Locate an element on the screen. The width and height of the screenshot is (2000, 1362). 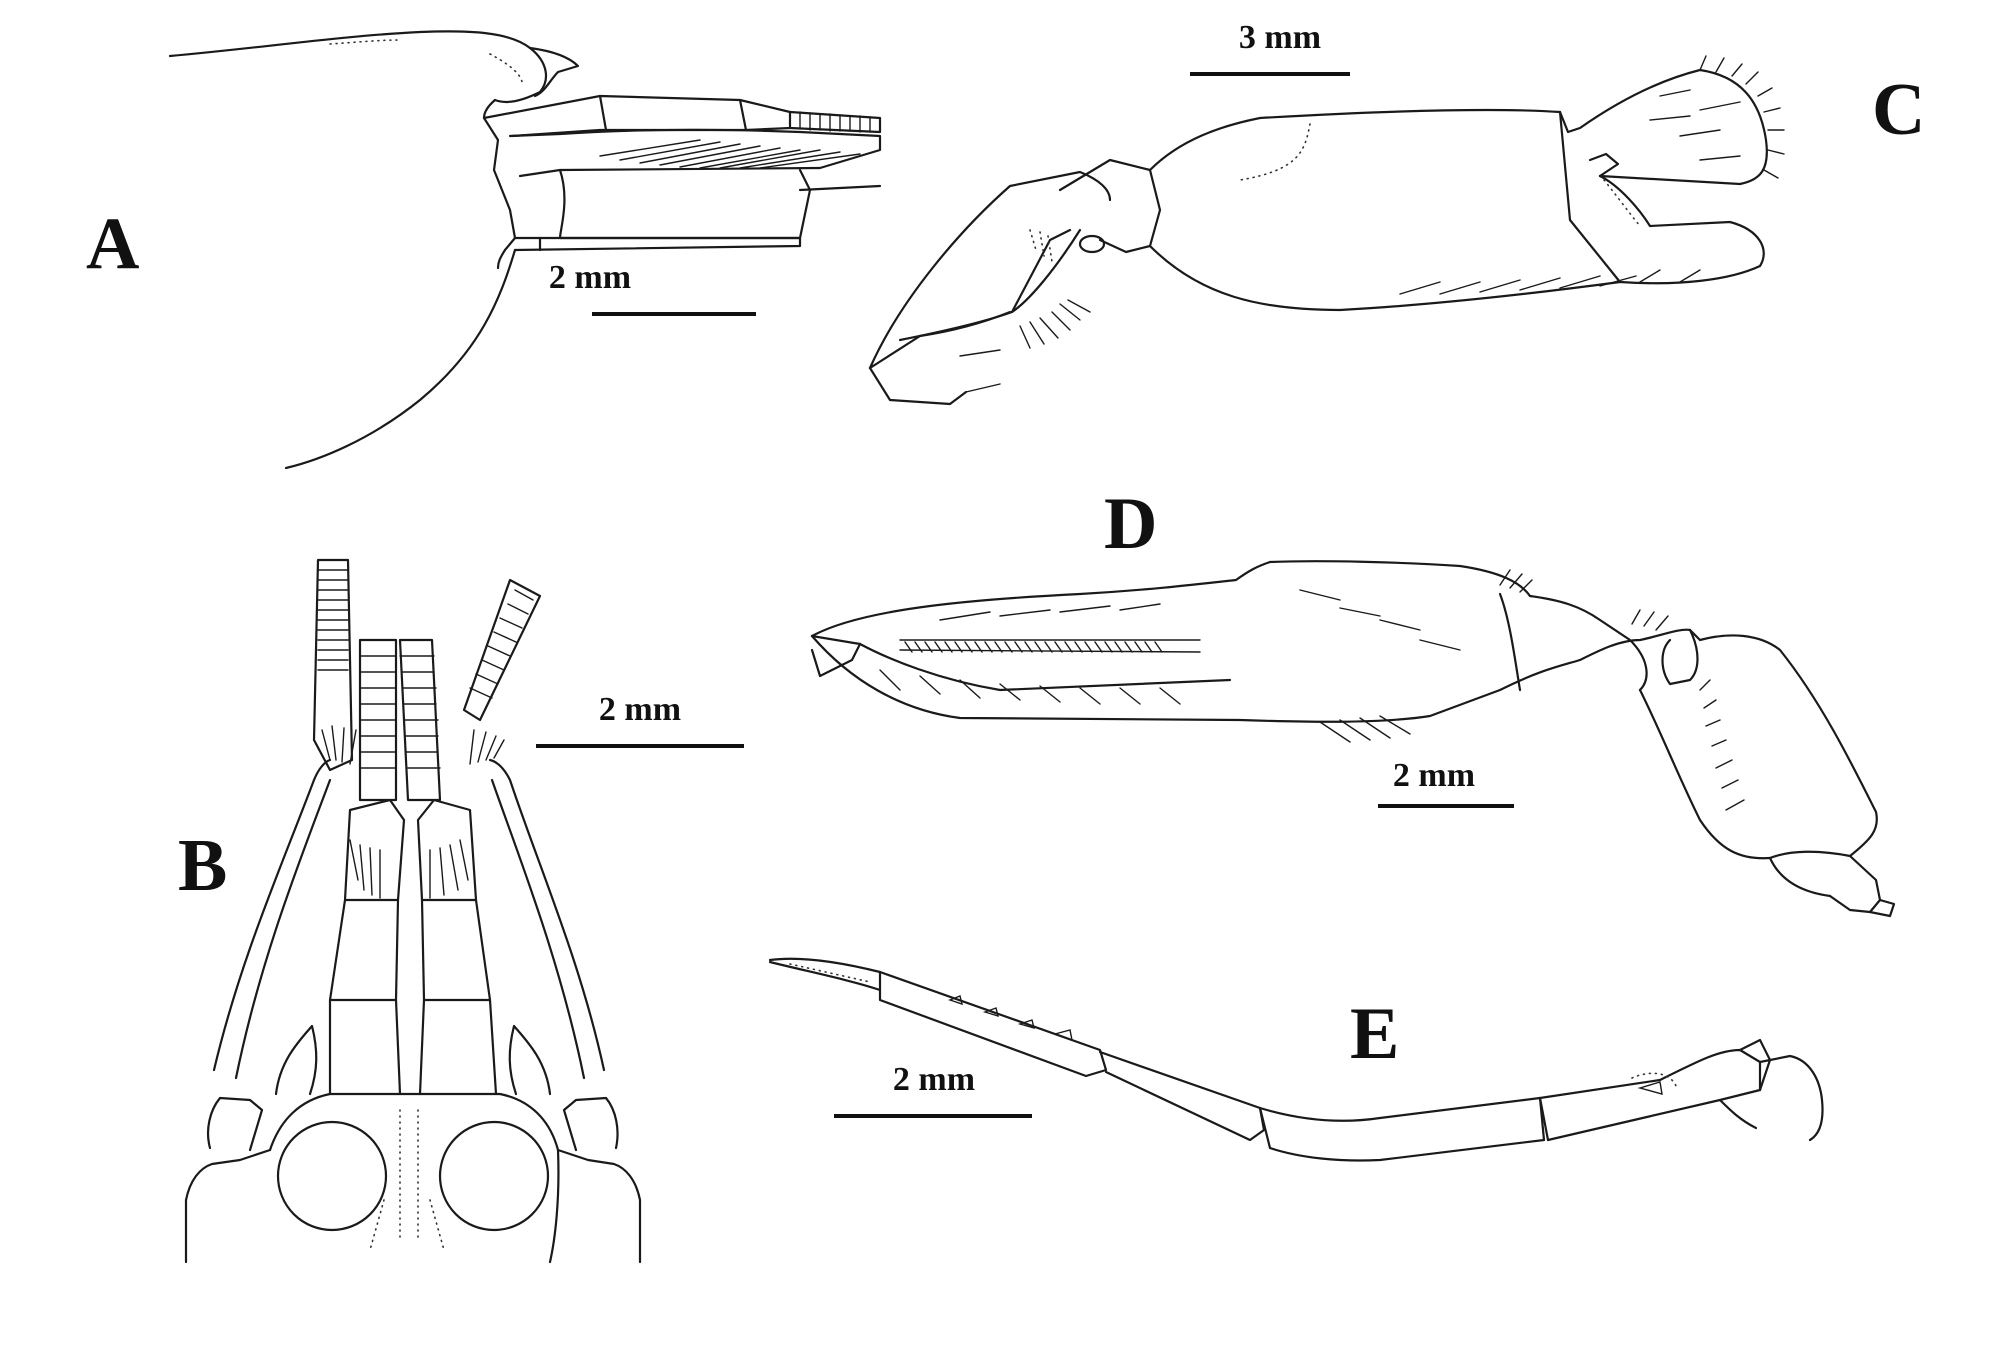
panel-label-a: A is located at coordinates (112, 244).